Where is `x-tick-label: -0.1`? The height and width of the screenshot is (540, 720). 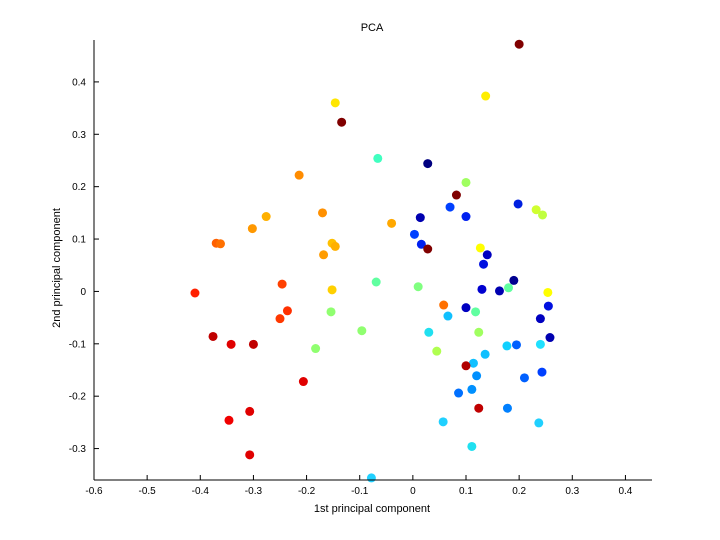 x-tick-label: -0.1 is located at coordinates (360, 491).